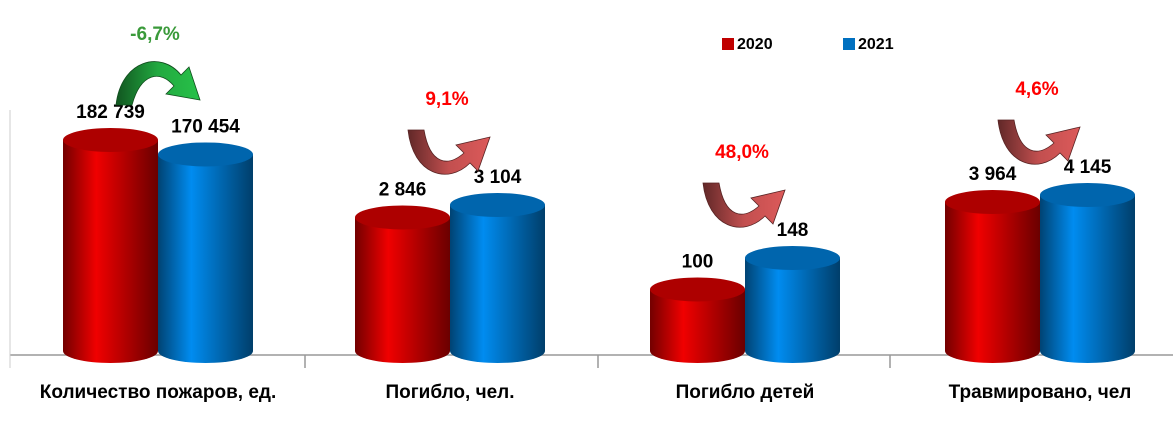  I want to click on x-tick-label: Погибло, чел., so click(450, 392).